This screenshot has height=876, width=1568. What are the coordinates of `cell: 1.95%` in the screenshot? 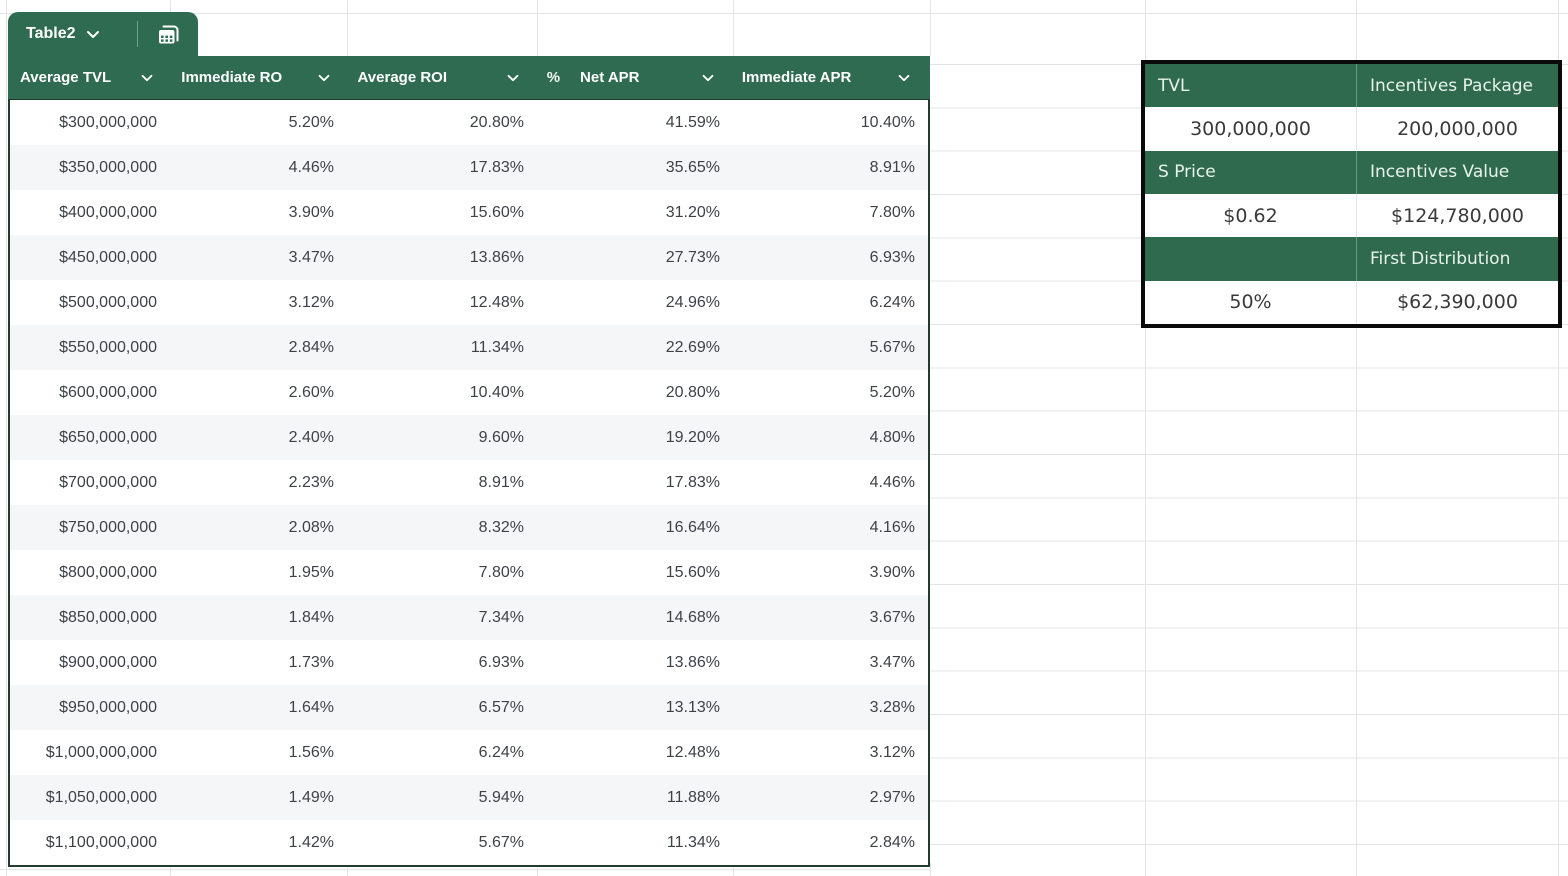 It's located at (311, 572).